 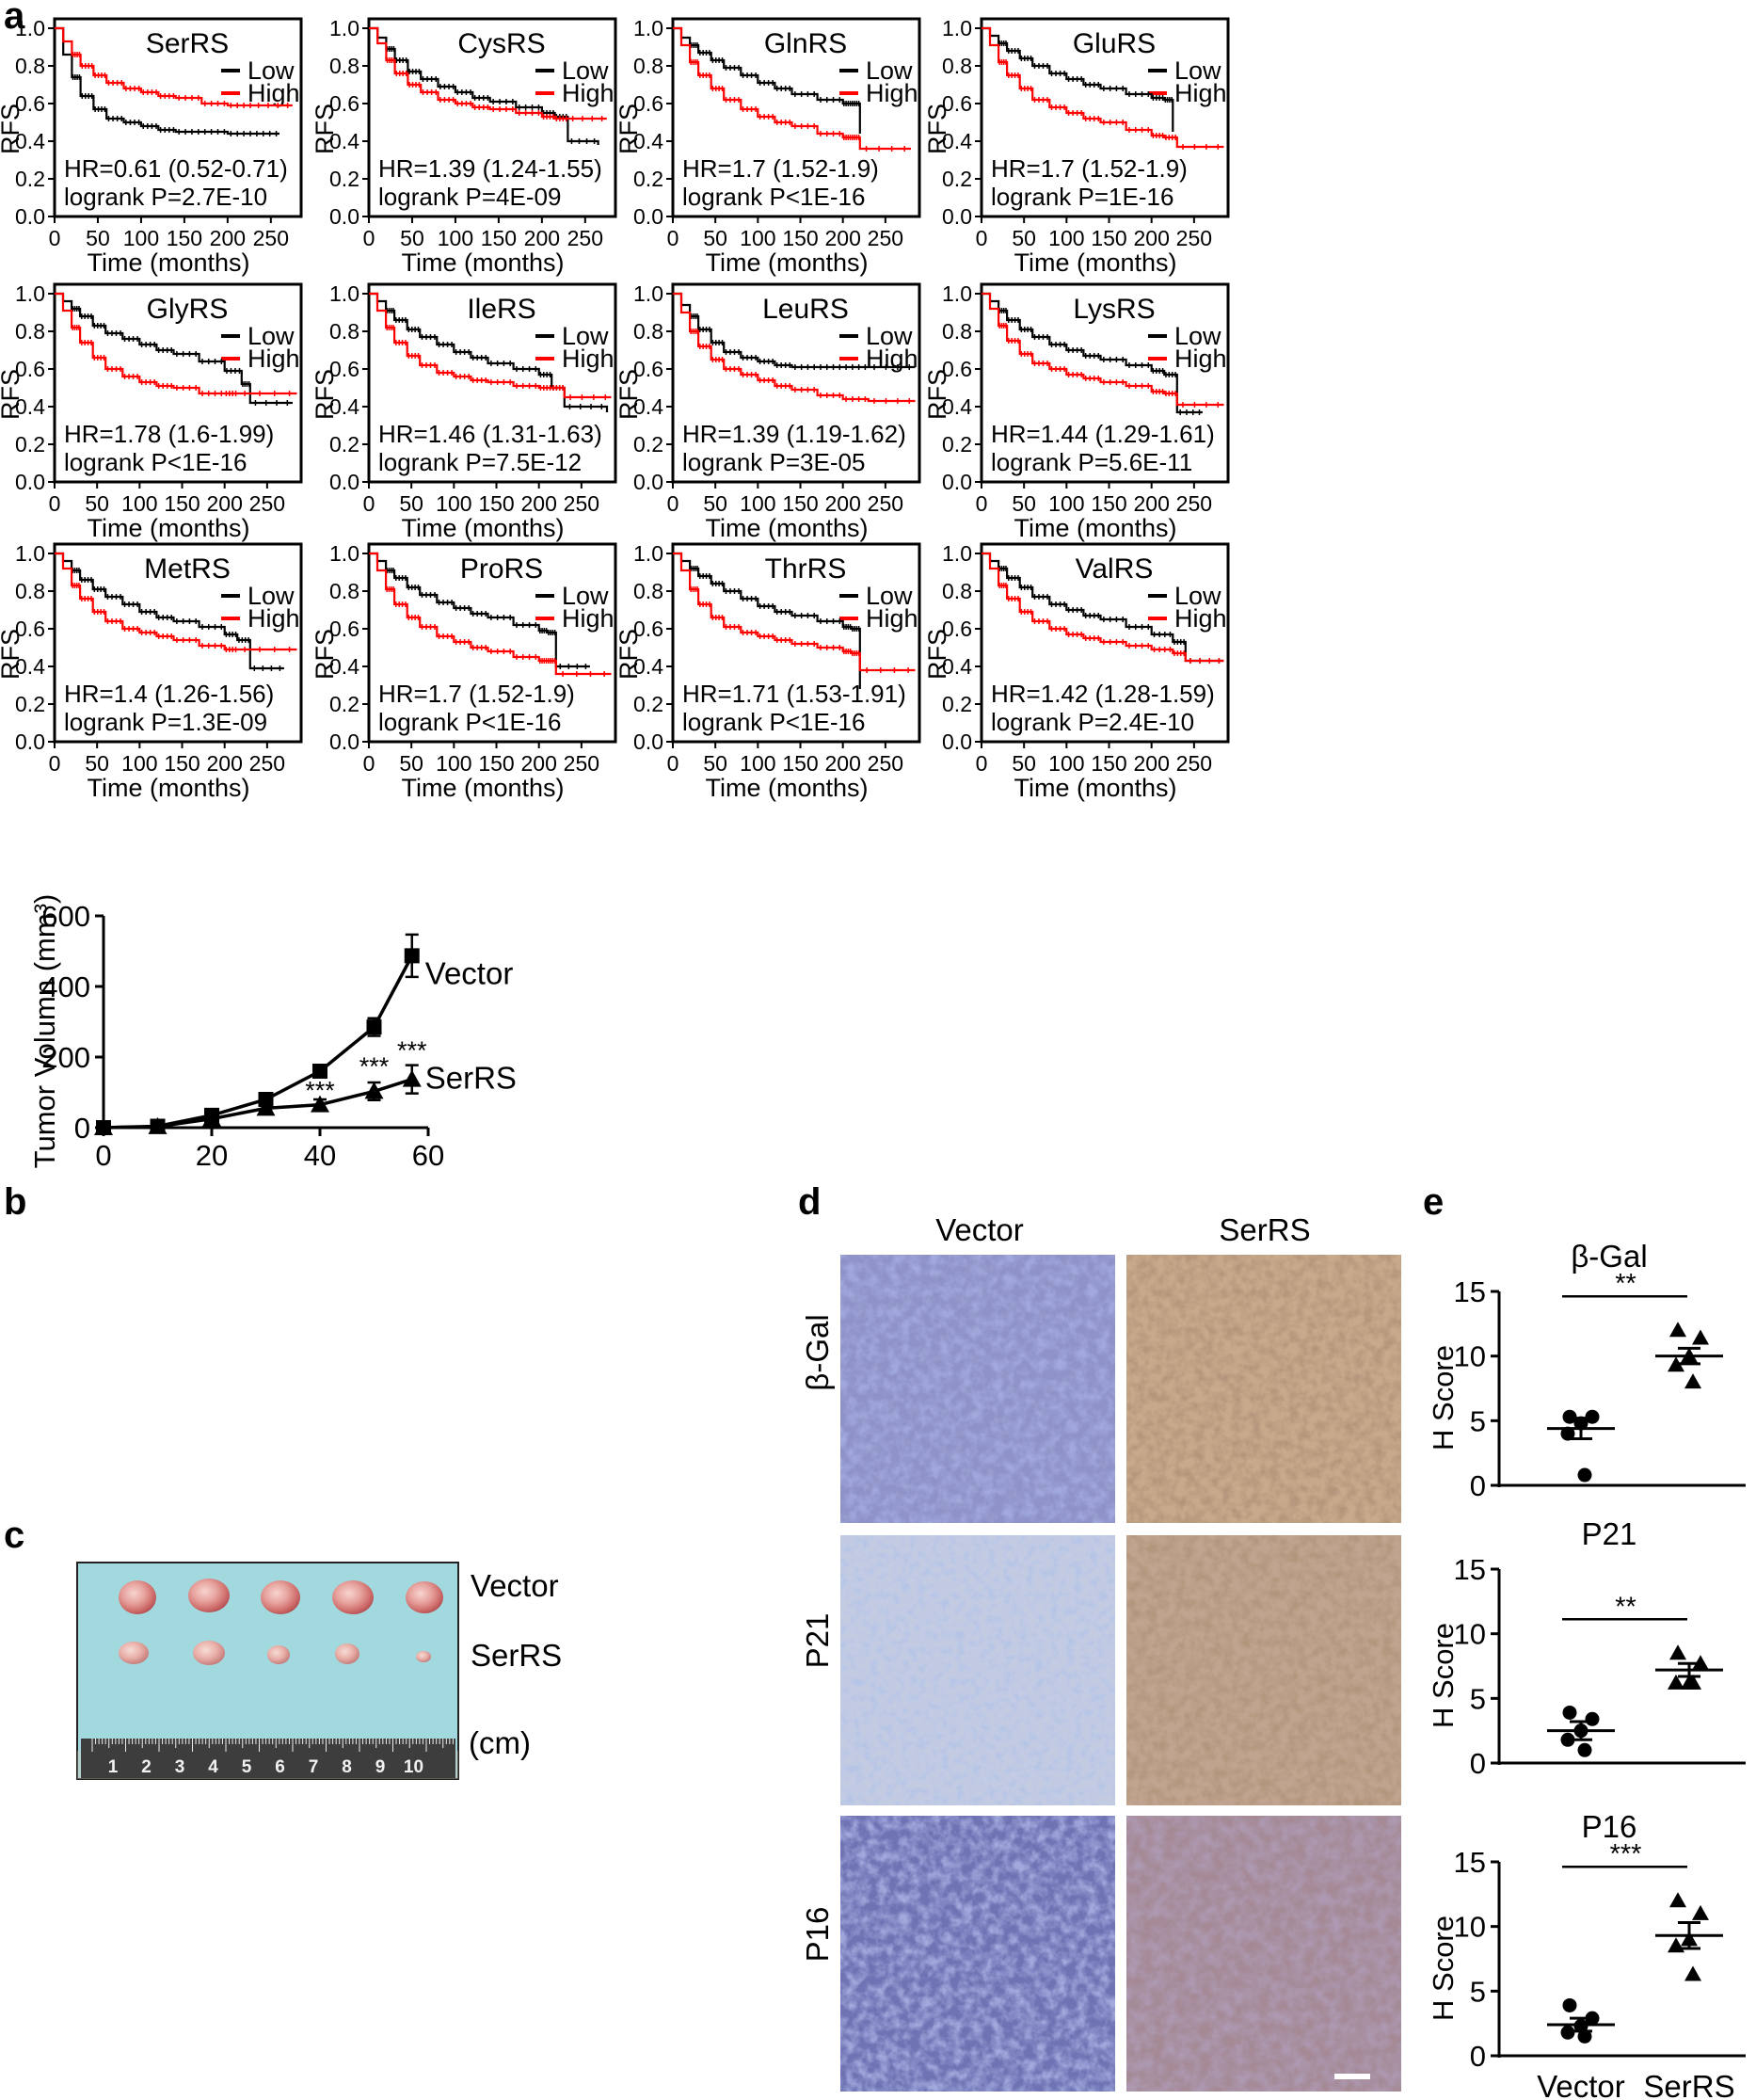 I want to click on ruler-number: 7, so click(x=314, y=1767).